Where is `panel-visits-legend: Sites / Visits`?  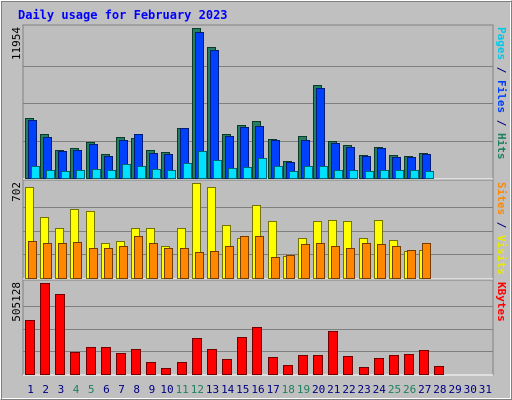 panel-visits-legend: Sites / Visits is located at coordinates (501, 228).